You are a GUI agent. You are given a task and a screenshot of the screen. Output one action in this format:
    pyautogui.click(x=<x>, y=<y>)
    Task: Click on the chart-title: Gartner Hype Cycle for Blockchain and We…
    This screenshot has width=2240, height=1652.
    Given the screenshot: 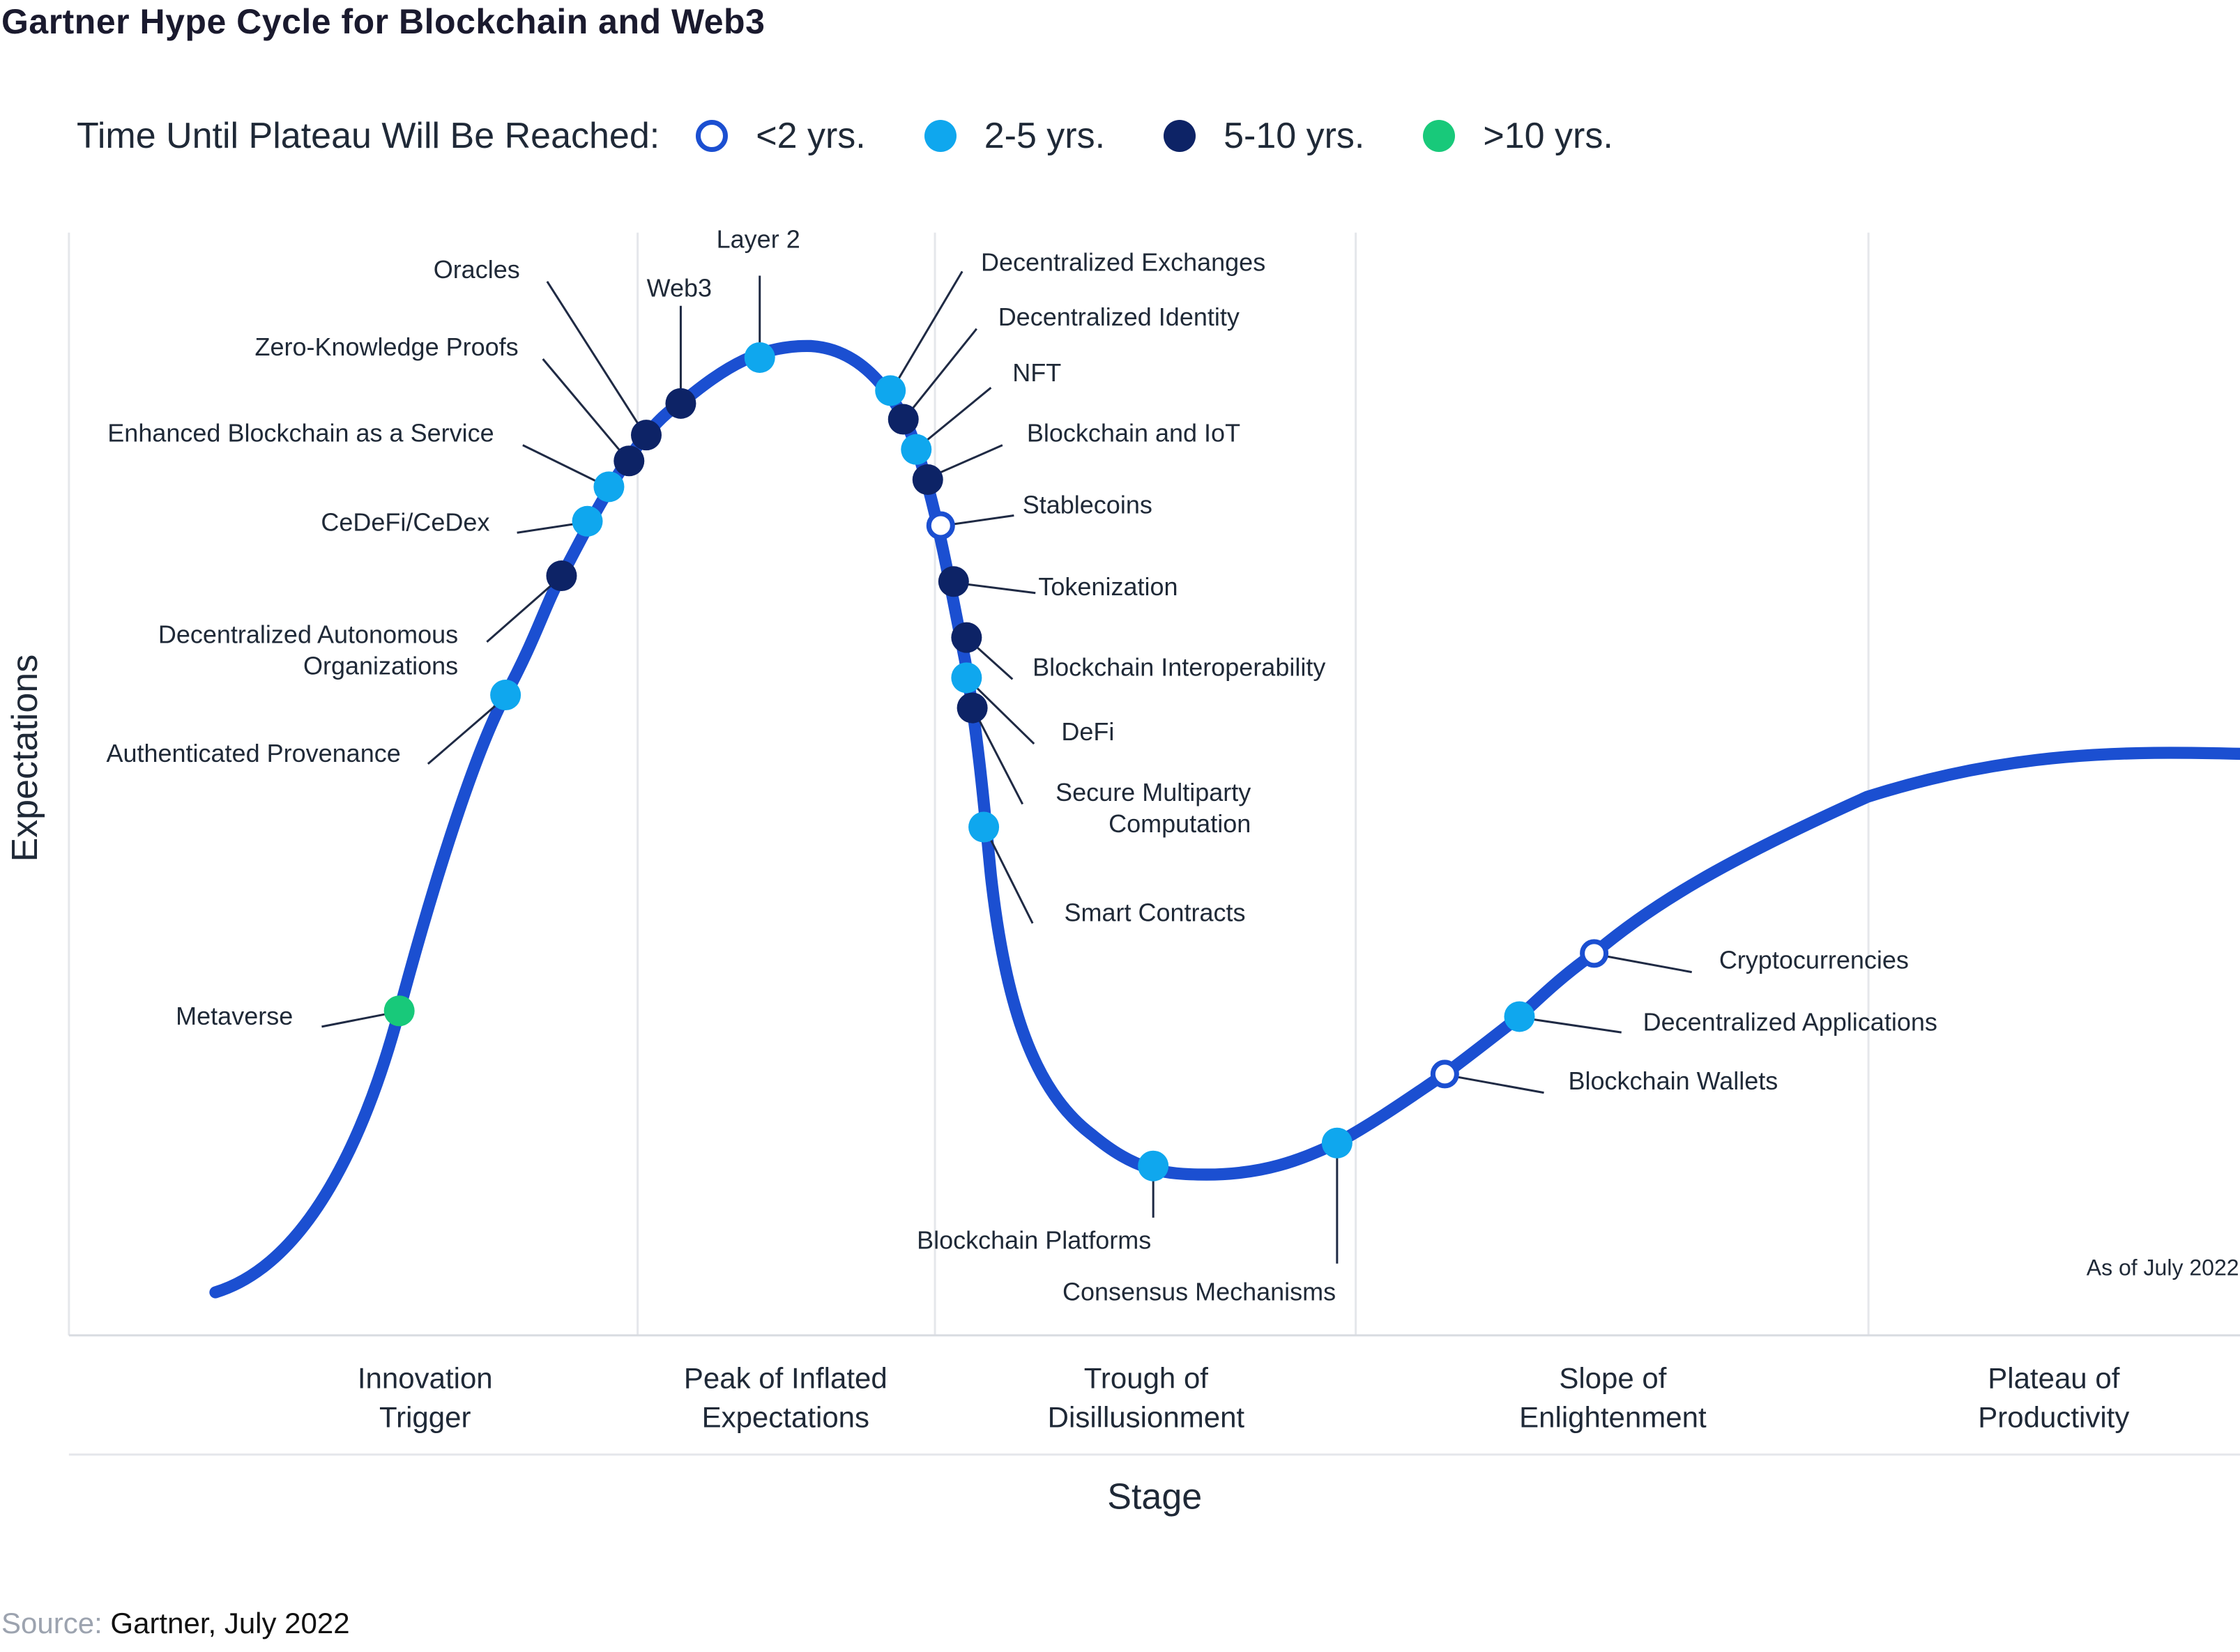 What is the action you would take?
    pyautogui.click(x=383, y=21)
    